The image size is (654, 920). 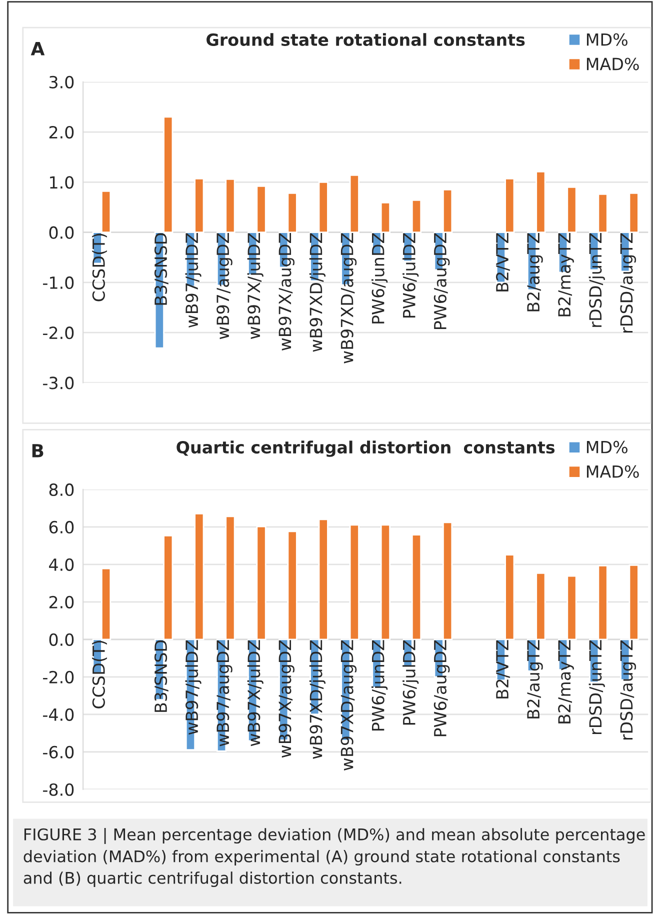 What do you see at coordinates (61, 564) in the screenshot?
I see `y-tick-label: 4.0` at bounding box center [61, 564].